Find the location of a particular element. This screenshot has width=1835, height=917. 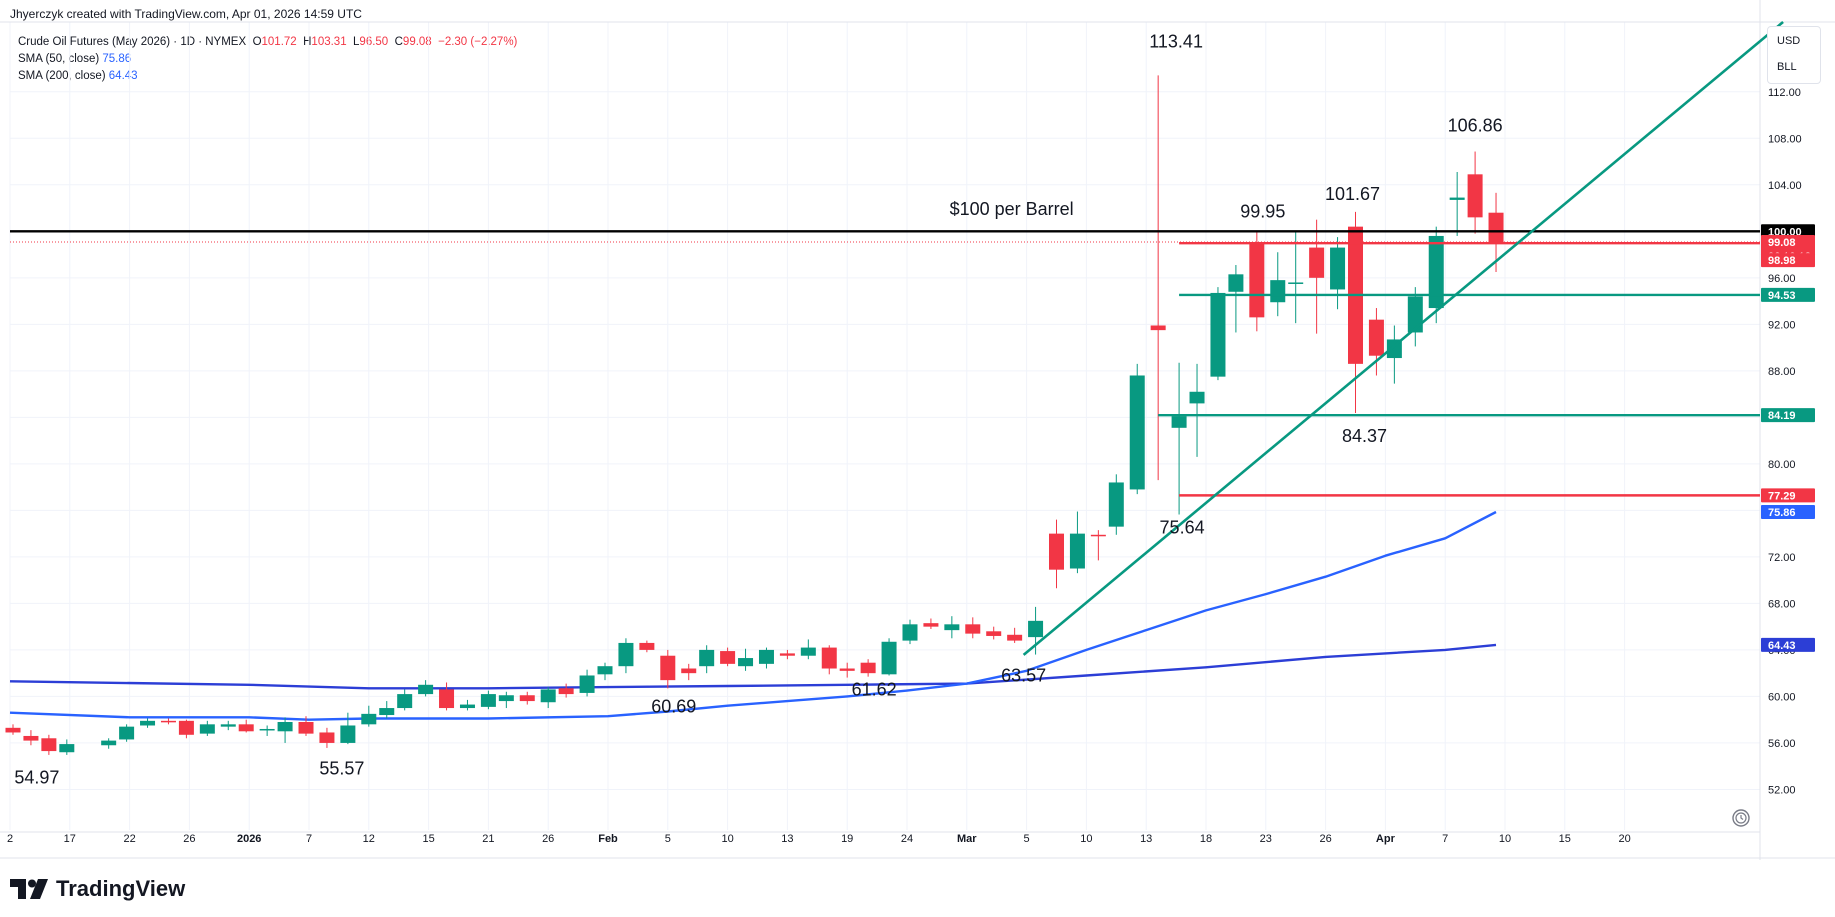

sma50-label: SMA (50, close) is located at coordinates (59, 59).